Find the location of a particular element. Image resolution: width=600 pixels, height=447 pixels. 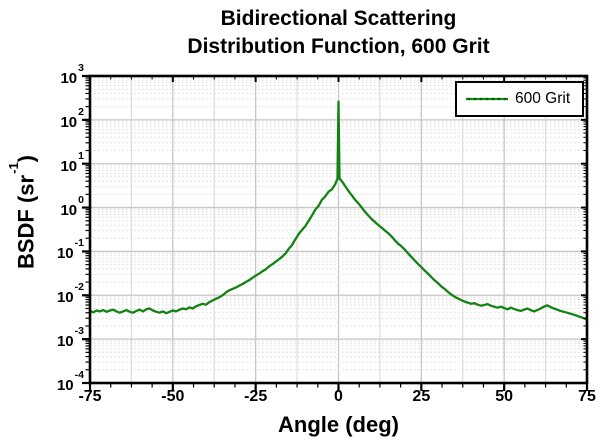

x-tick-label: 25 is located at coordinates (421, 396).